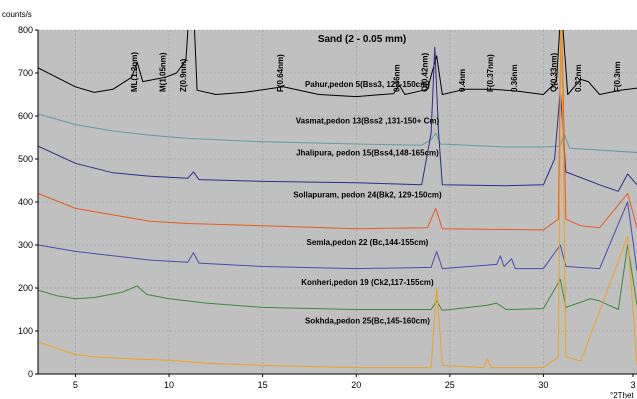 Image resolution: width=637 pixels, height=399 pixels. I want to click on series-label-4: Sollapuram, pedon 24(Bk2, 129-150cm), so click(367, 195).